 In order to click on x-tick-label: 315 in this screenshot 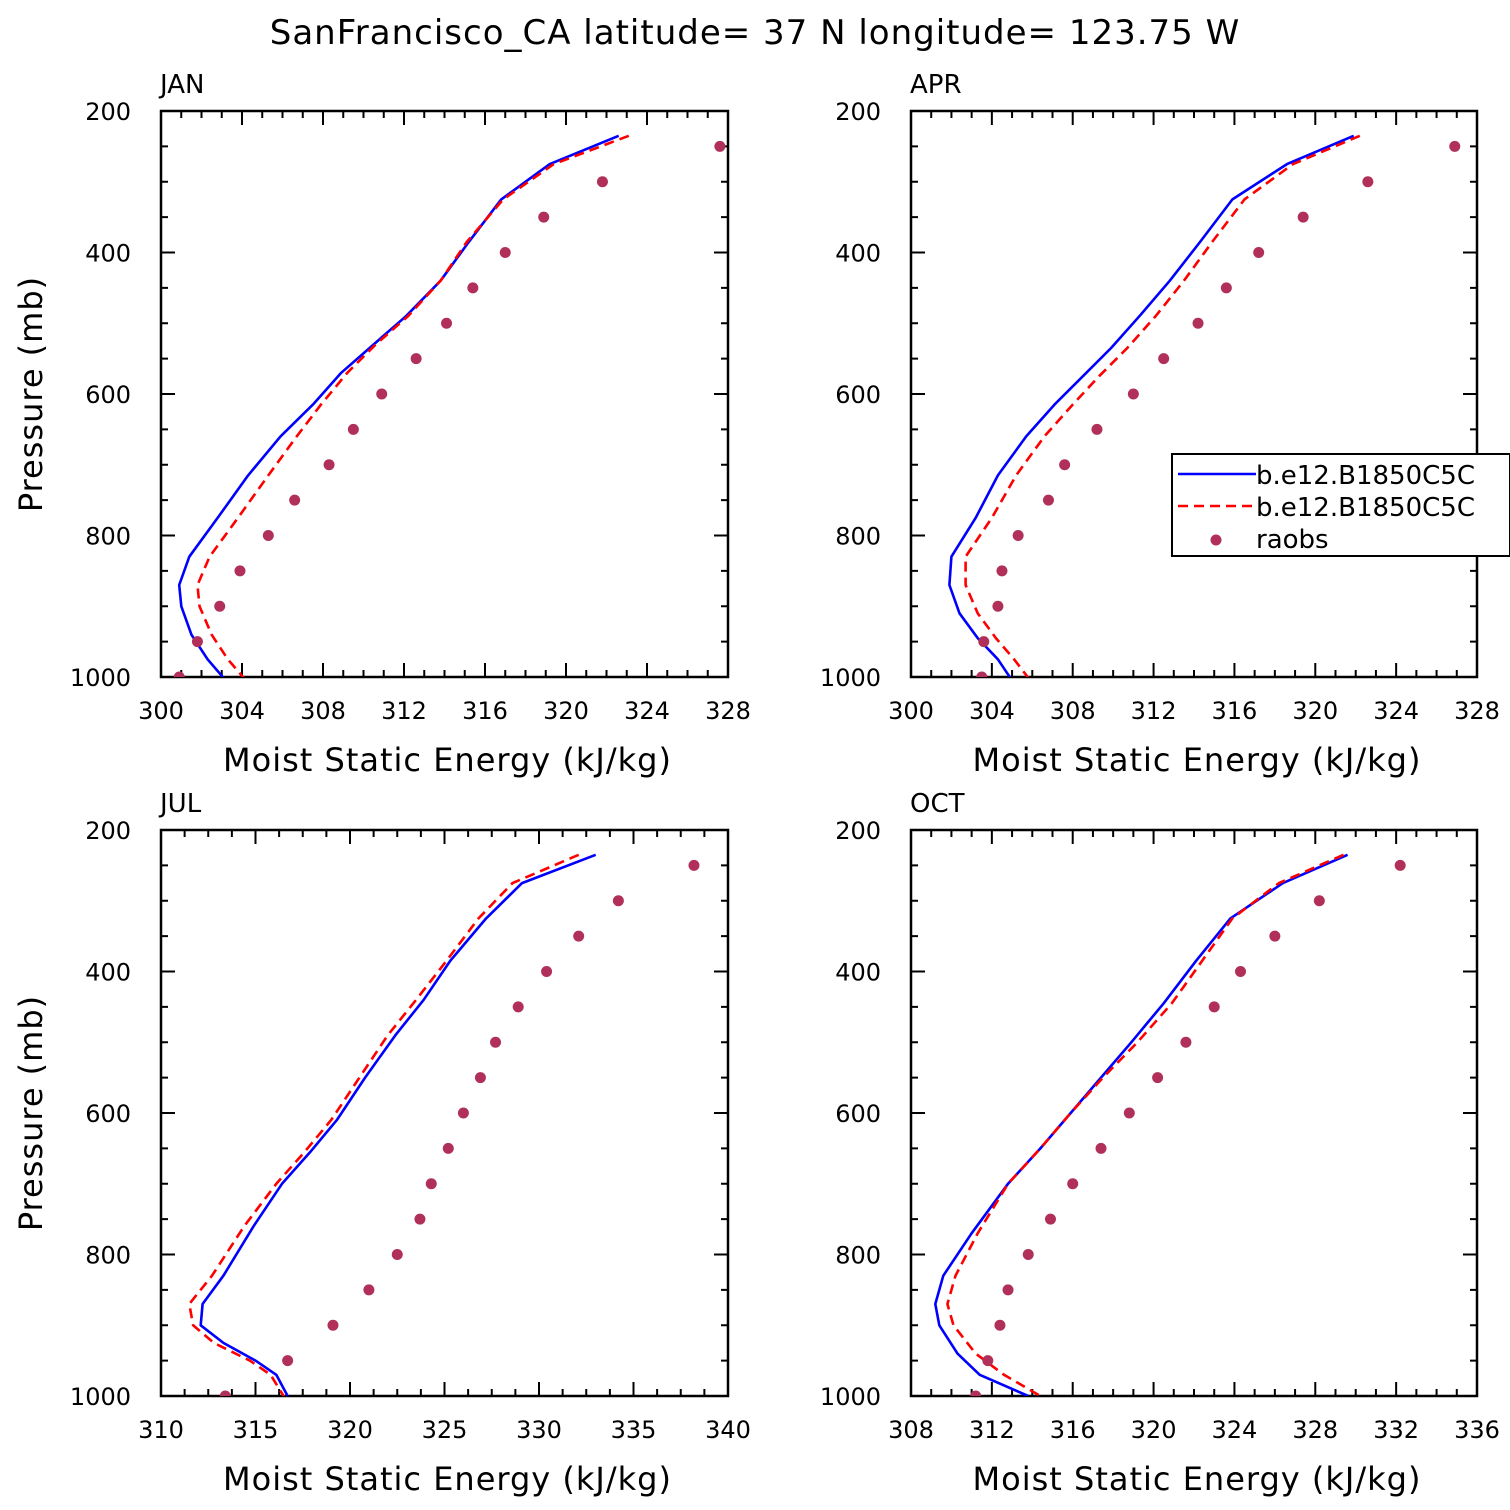, I will do `click(256, 1430)`.